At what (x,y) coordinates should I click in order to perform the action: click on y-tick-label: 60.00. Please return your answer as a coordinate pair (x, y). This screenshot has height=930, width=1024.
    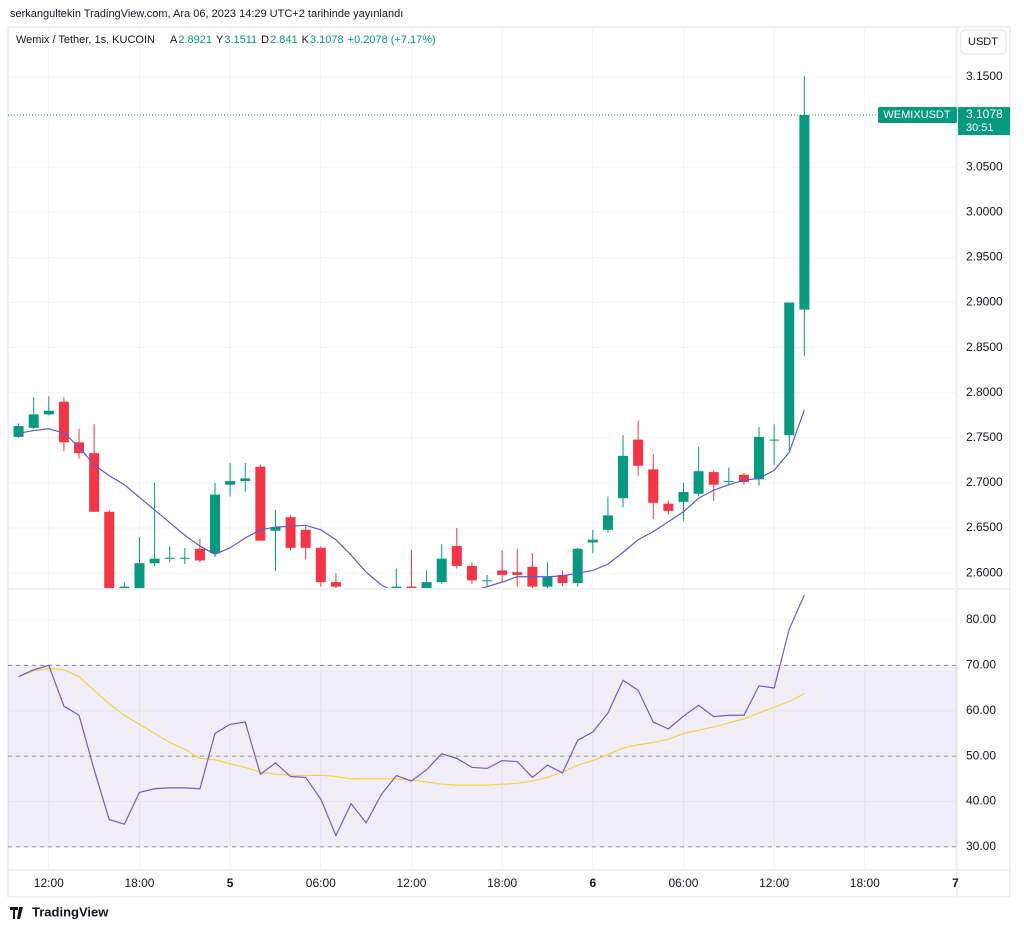
    Looking at the image, I should click on (981, 710).